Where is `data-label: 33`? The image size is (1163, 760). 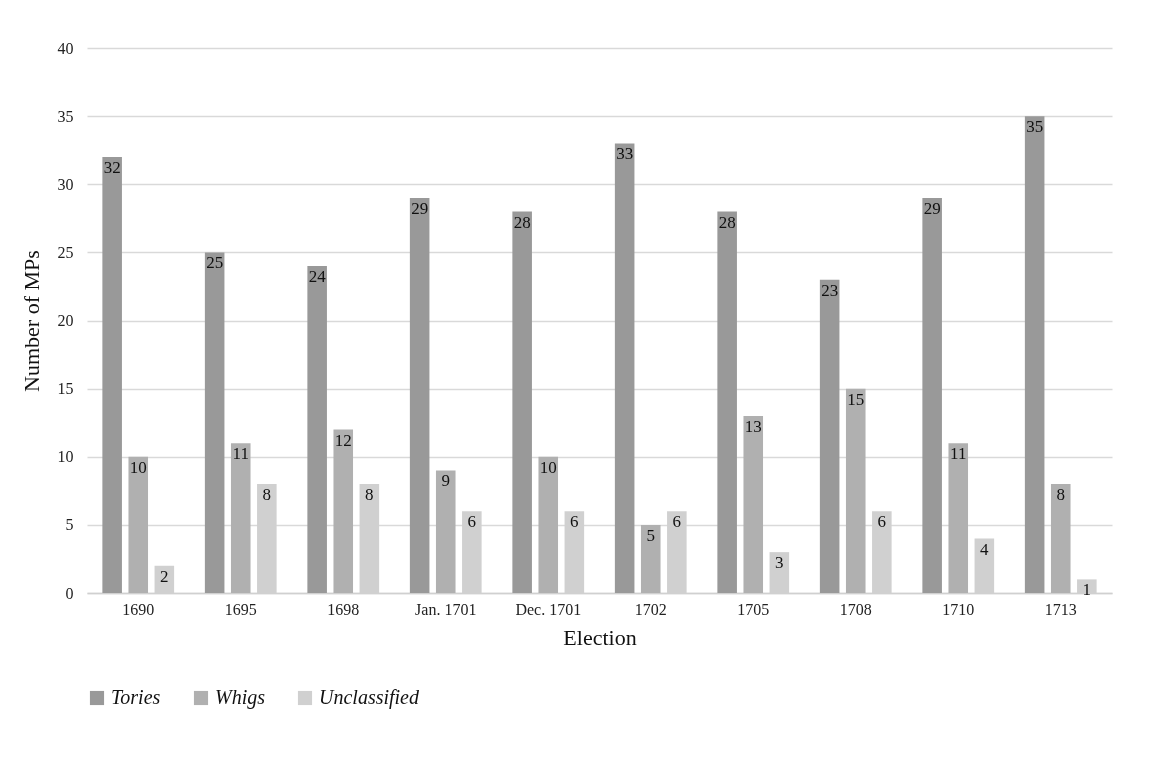
data-label: 33 is located at coordinates (625, 154).